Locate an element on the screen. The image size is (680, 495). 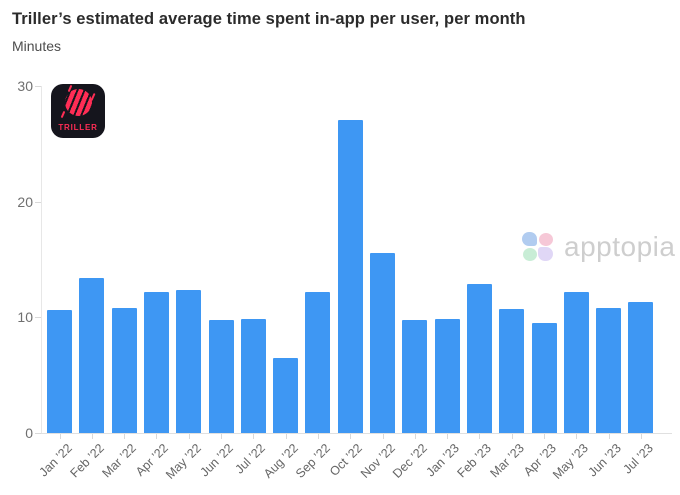
x-tick-label: Aug ’22 is located at coordinates (280, 461).